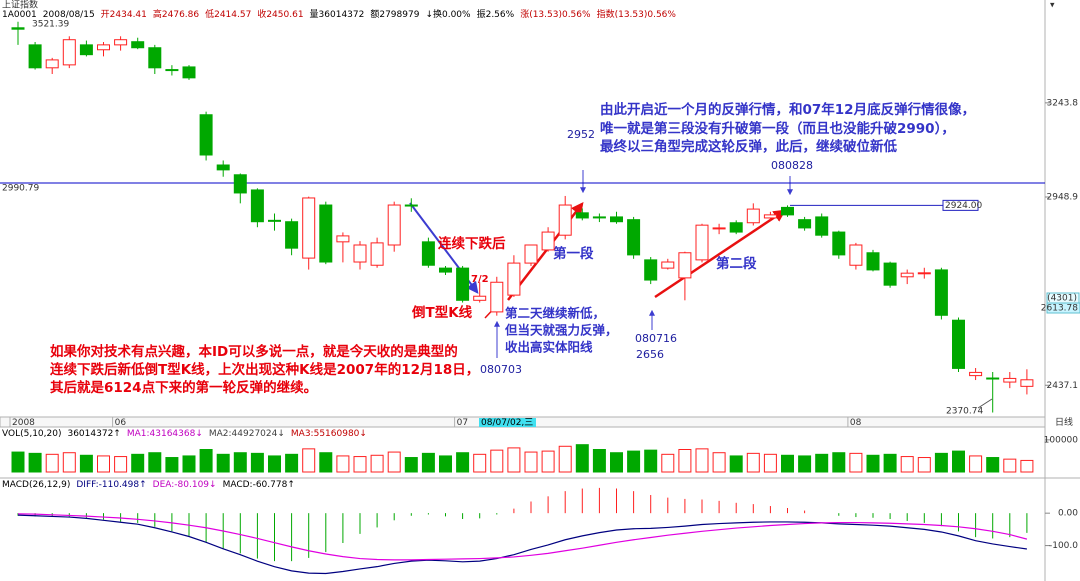 Image resolution: width=1080 pixels, height=581 pixels. Describe the element at coordinates (792, 165) in the screenshot. I see `date-label: 080828` at that location.